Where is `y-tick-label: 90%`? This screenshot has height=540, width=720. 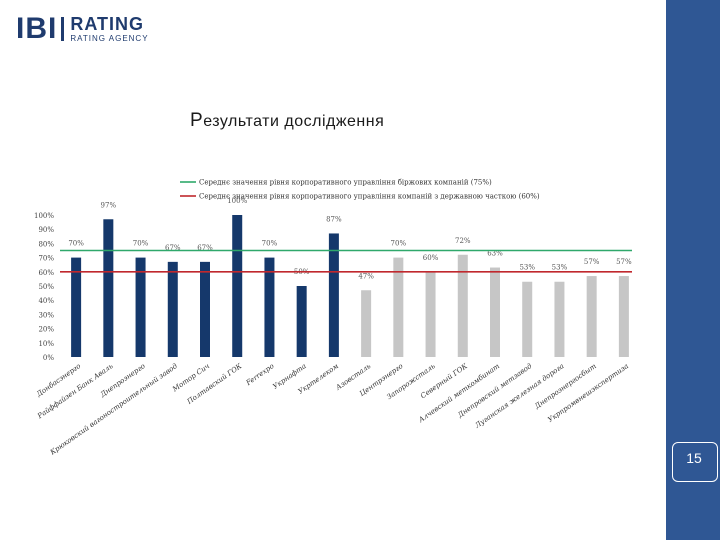
y-tick-label: 90% is located at coordinates (46, 230).